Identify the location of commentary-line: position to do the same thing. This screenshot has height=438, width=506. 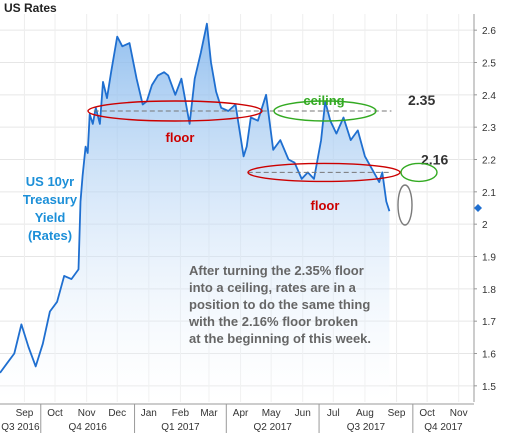
(279, 304).